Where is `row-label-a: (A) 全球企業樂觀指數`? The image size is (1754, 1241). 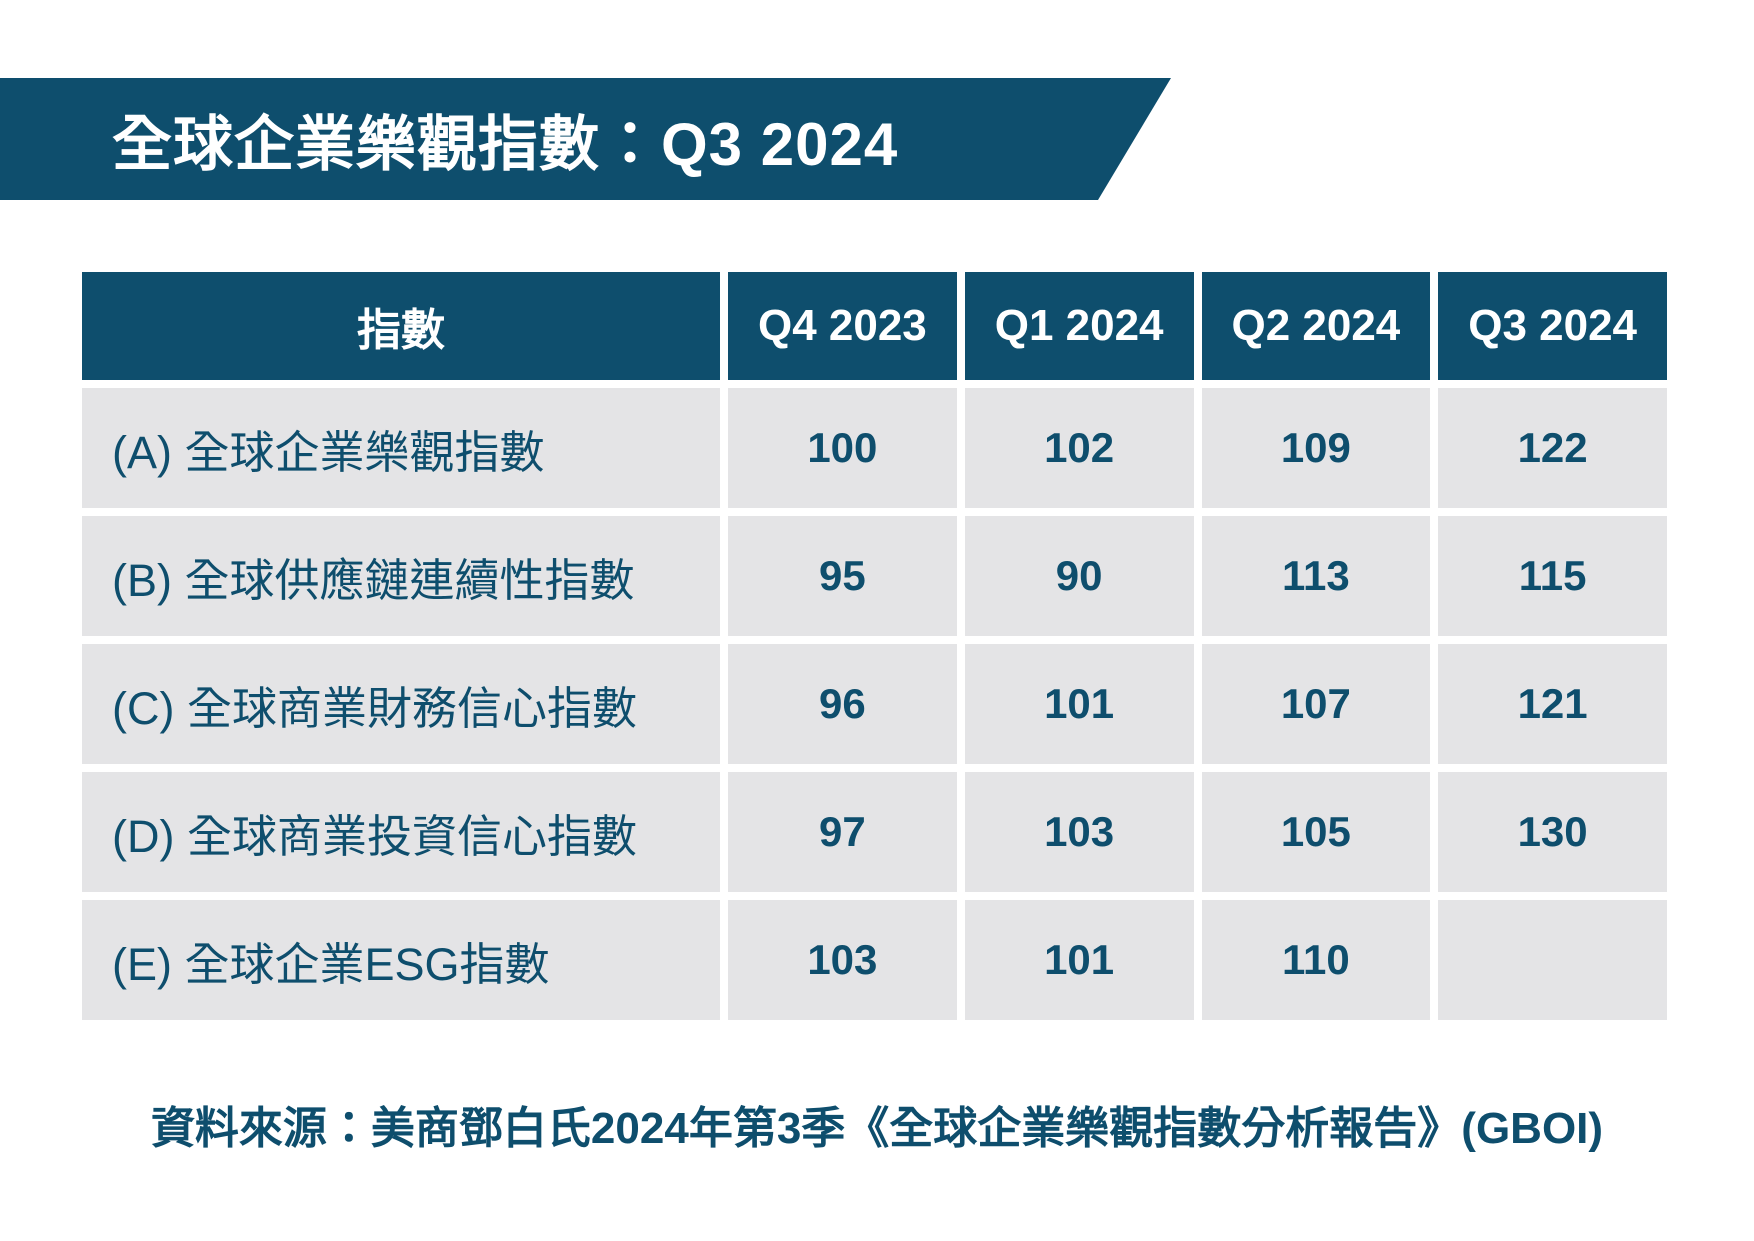 row-label-a: (A) 全球企業樂觀指數 is located at coordinates (401, 448).